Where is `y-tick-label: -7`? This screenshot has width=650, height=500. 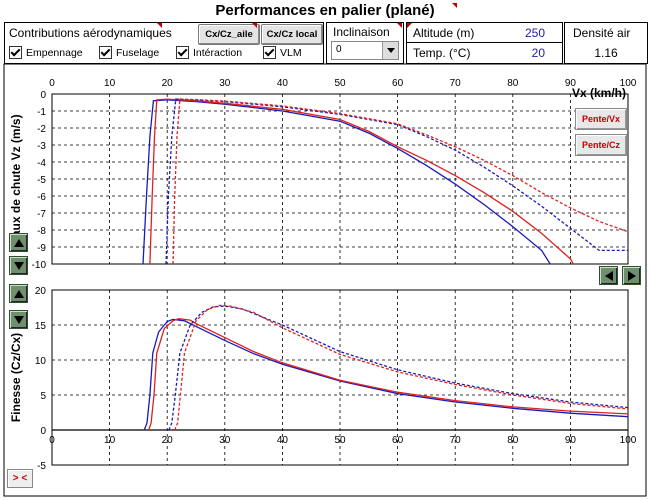
y-tick-label: -7 is located at coordinates (41, 214).